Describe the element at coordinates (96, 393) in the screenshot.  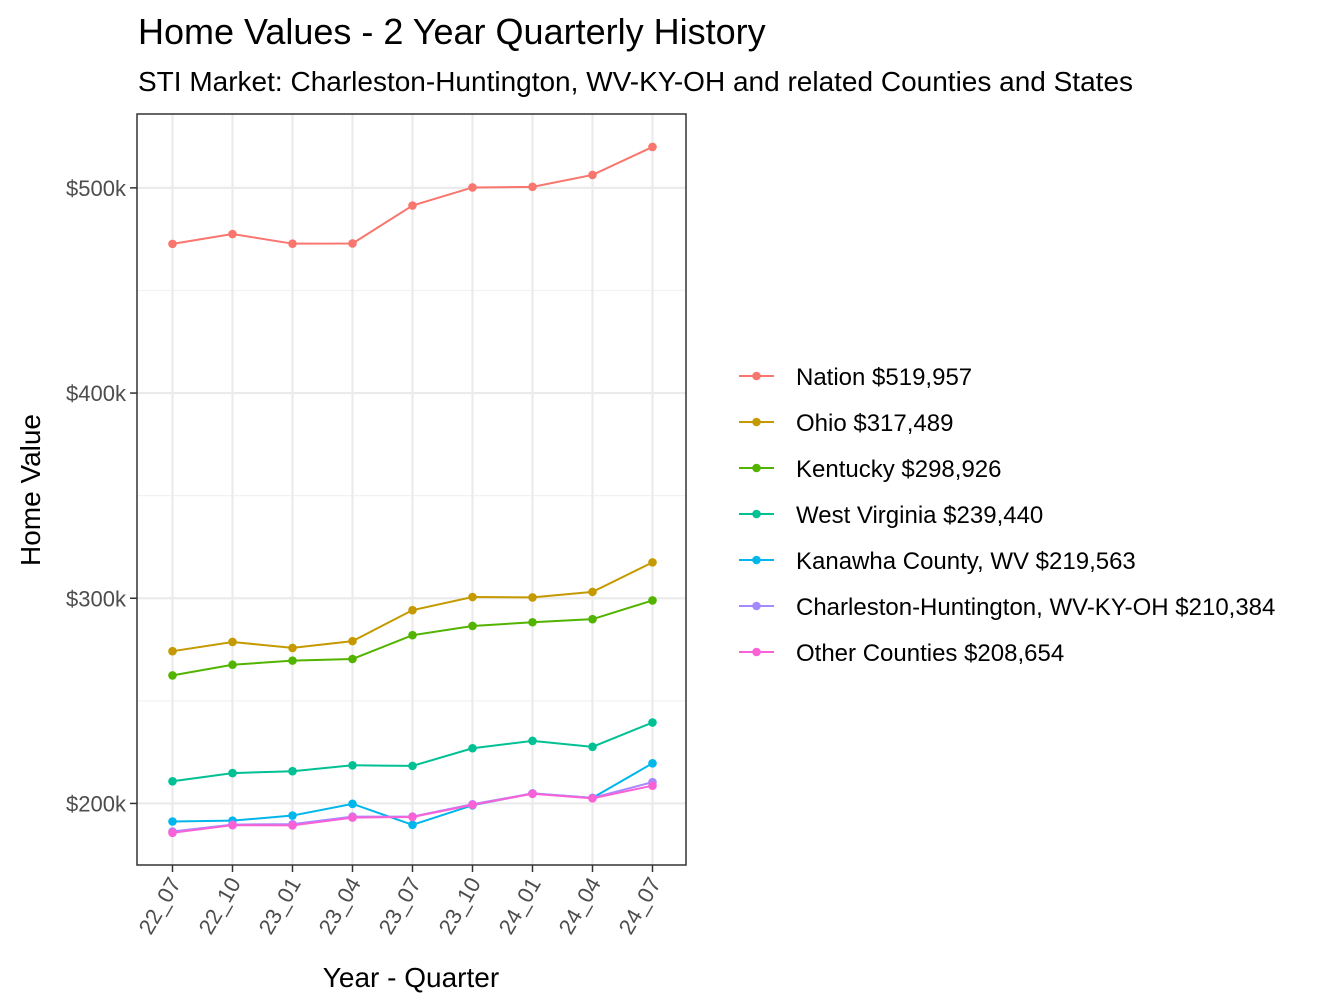
I see `y-tick-label: $400k` at that location.